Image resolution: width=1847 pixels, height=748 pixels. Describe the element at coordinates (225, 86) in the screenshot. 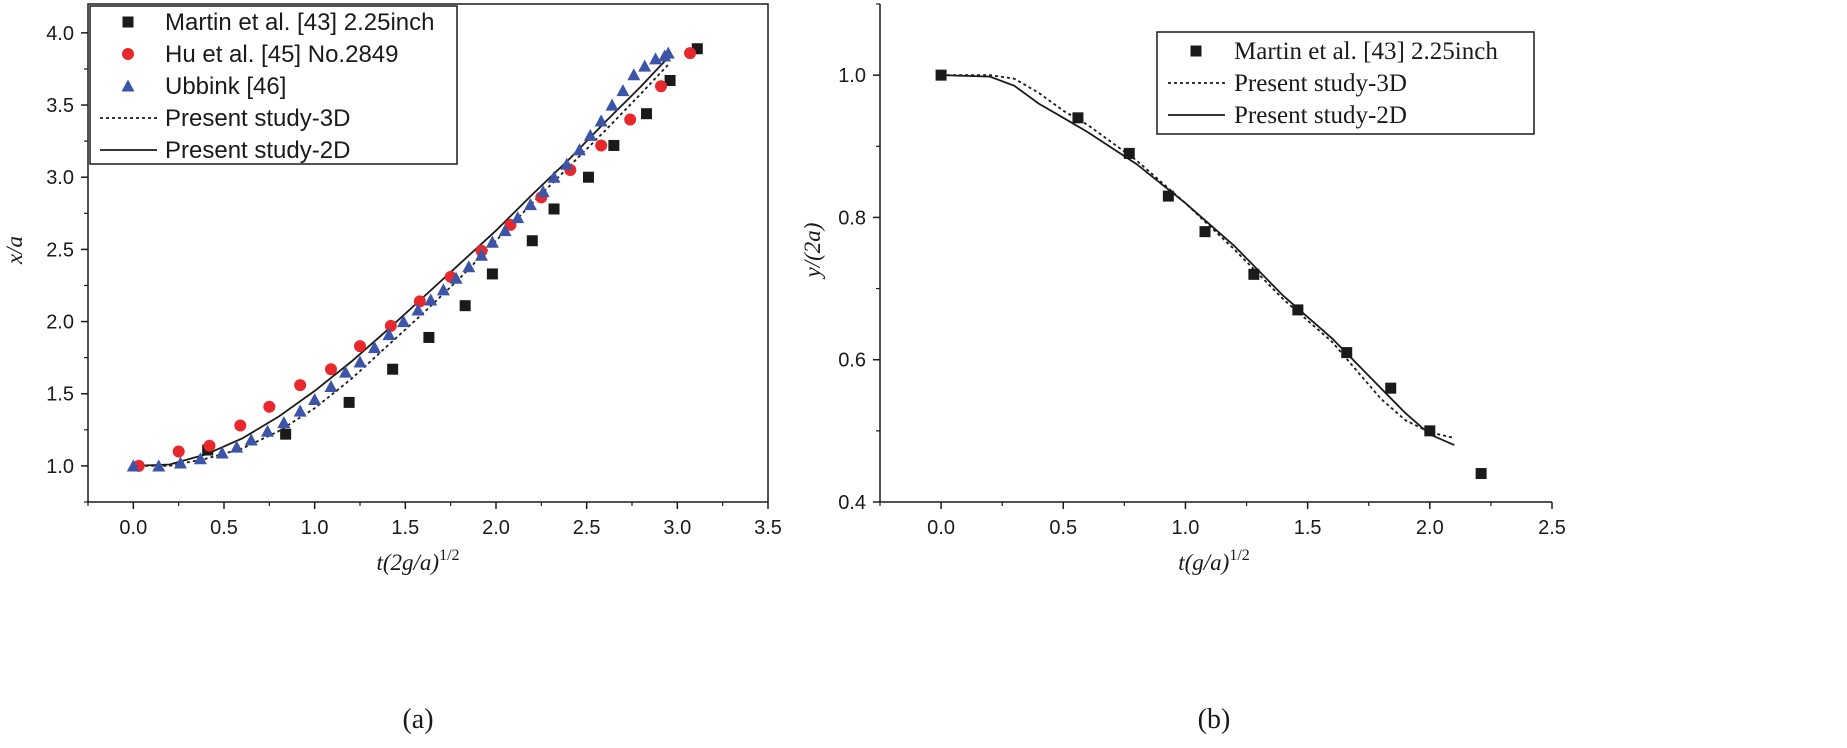

I see `legend-entry-label: Ubbink [46]` at that location.